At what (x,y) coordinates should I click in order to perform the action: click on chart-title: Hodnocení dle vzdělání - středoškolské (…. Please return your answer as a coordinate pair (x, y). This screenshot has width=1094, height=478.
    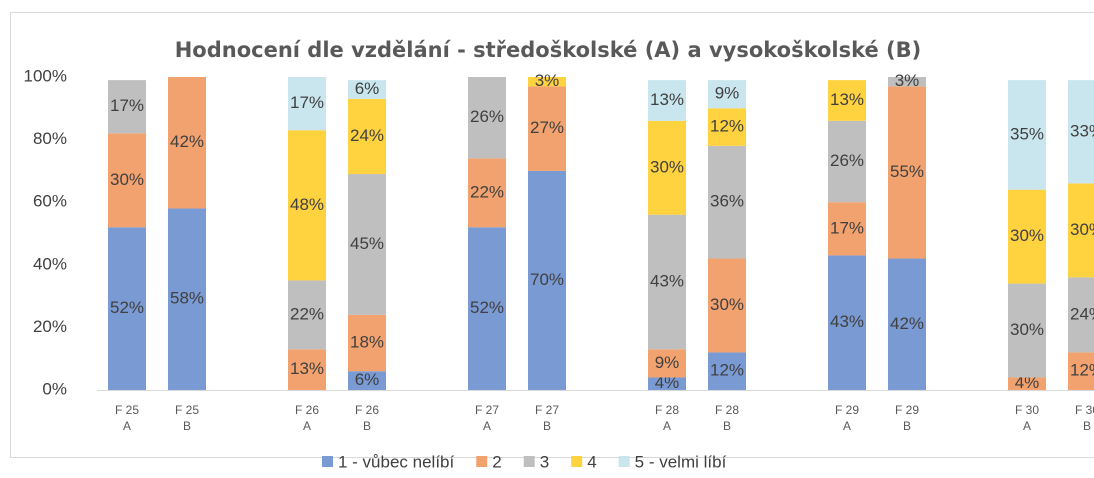
    Looking at the image, I should click on (548, 50).